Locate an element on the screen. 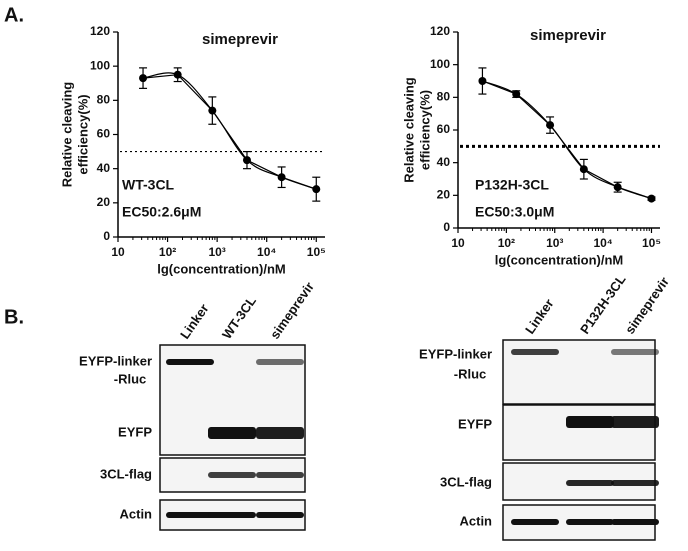 This screenshot has height=551, width=688. fit-curve is located at coordinates (229, 131).